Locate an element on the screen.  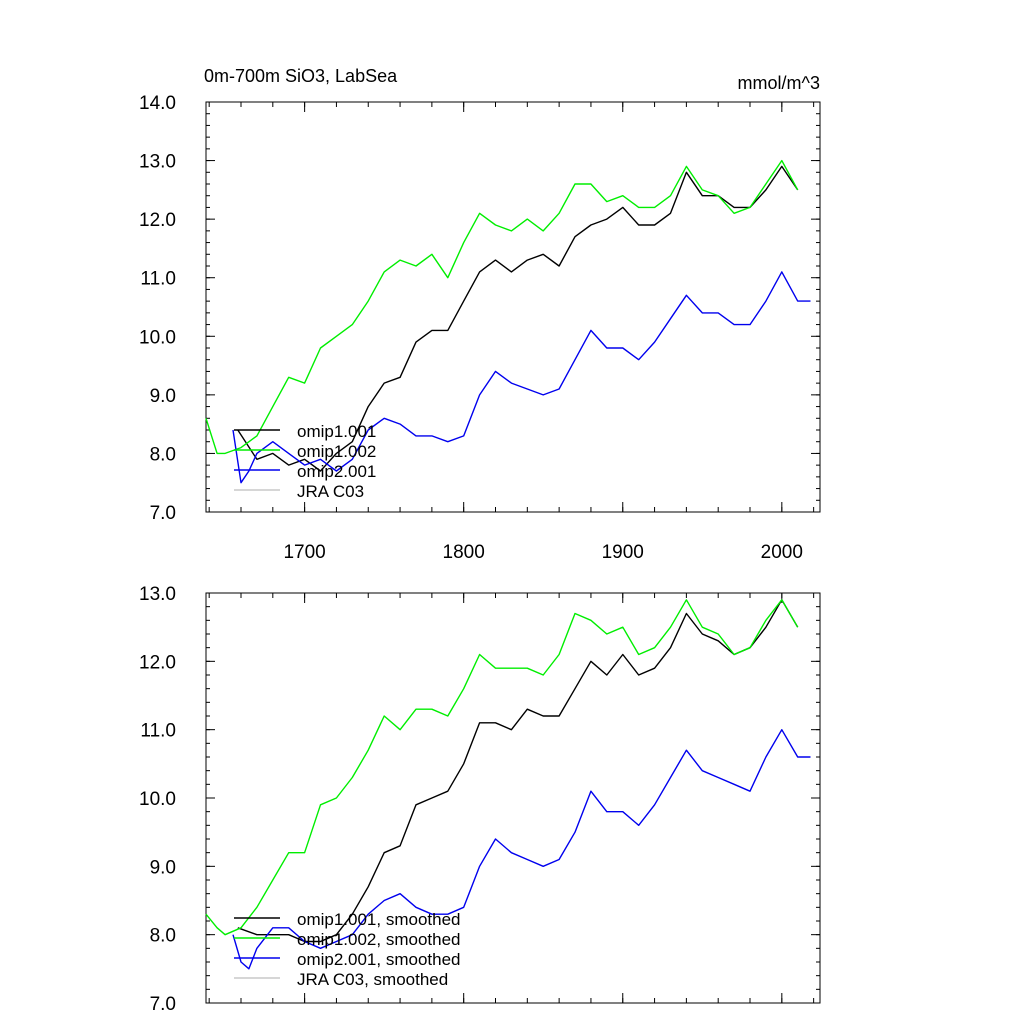
legend-label: JRA C03, smoothed is located at coordinates (372, 979).